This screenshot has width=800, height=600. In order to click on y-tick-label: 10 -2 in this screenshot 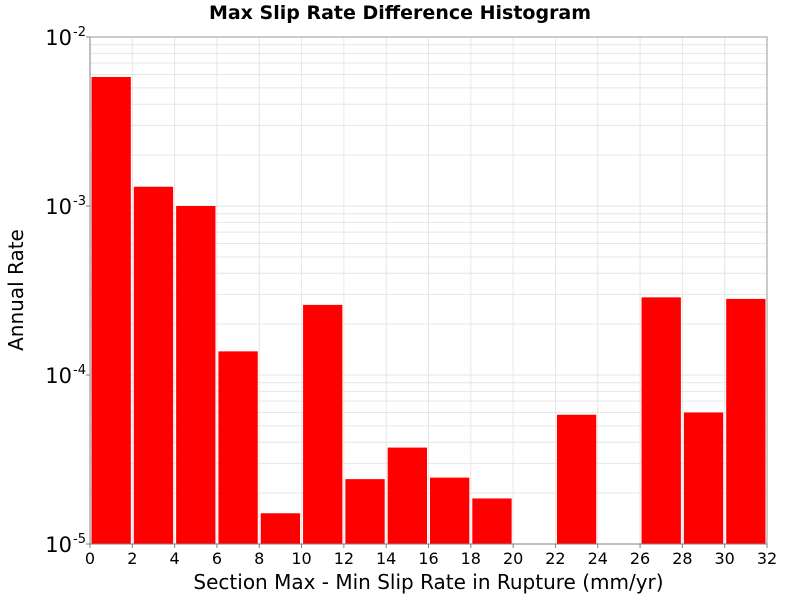, I will do `click(65, 37)`.